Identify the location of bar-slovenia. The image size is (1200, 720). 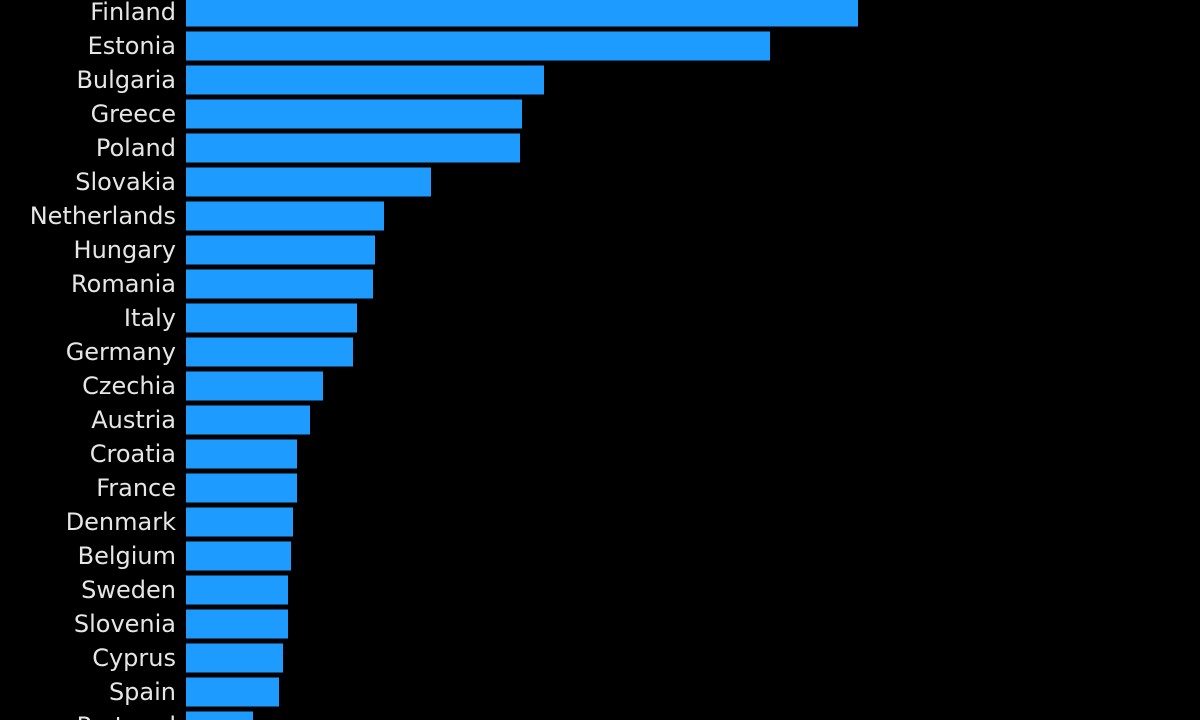
(237, 624).